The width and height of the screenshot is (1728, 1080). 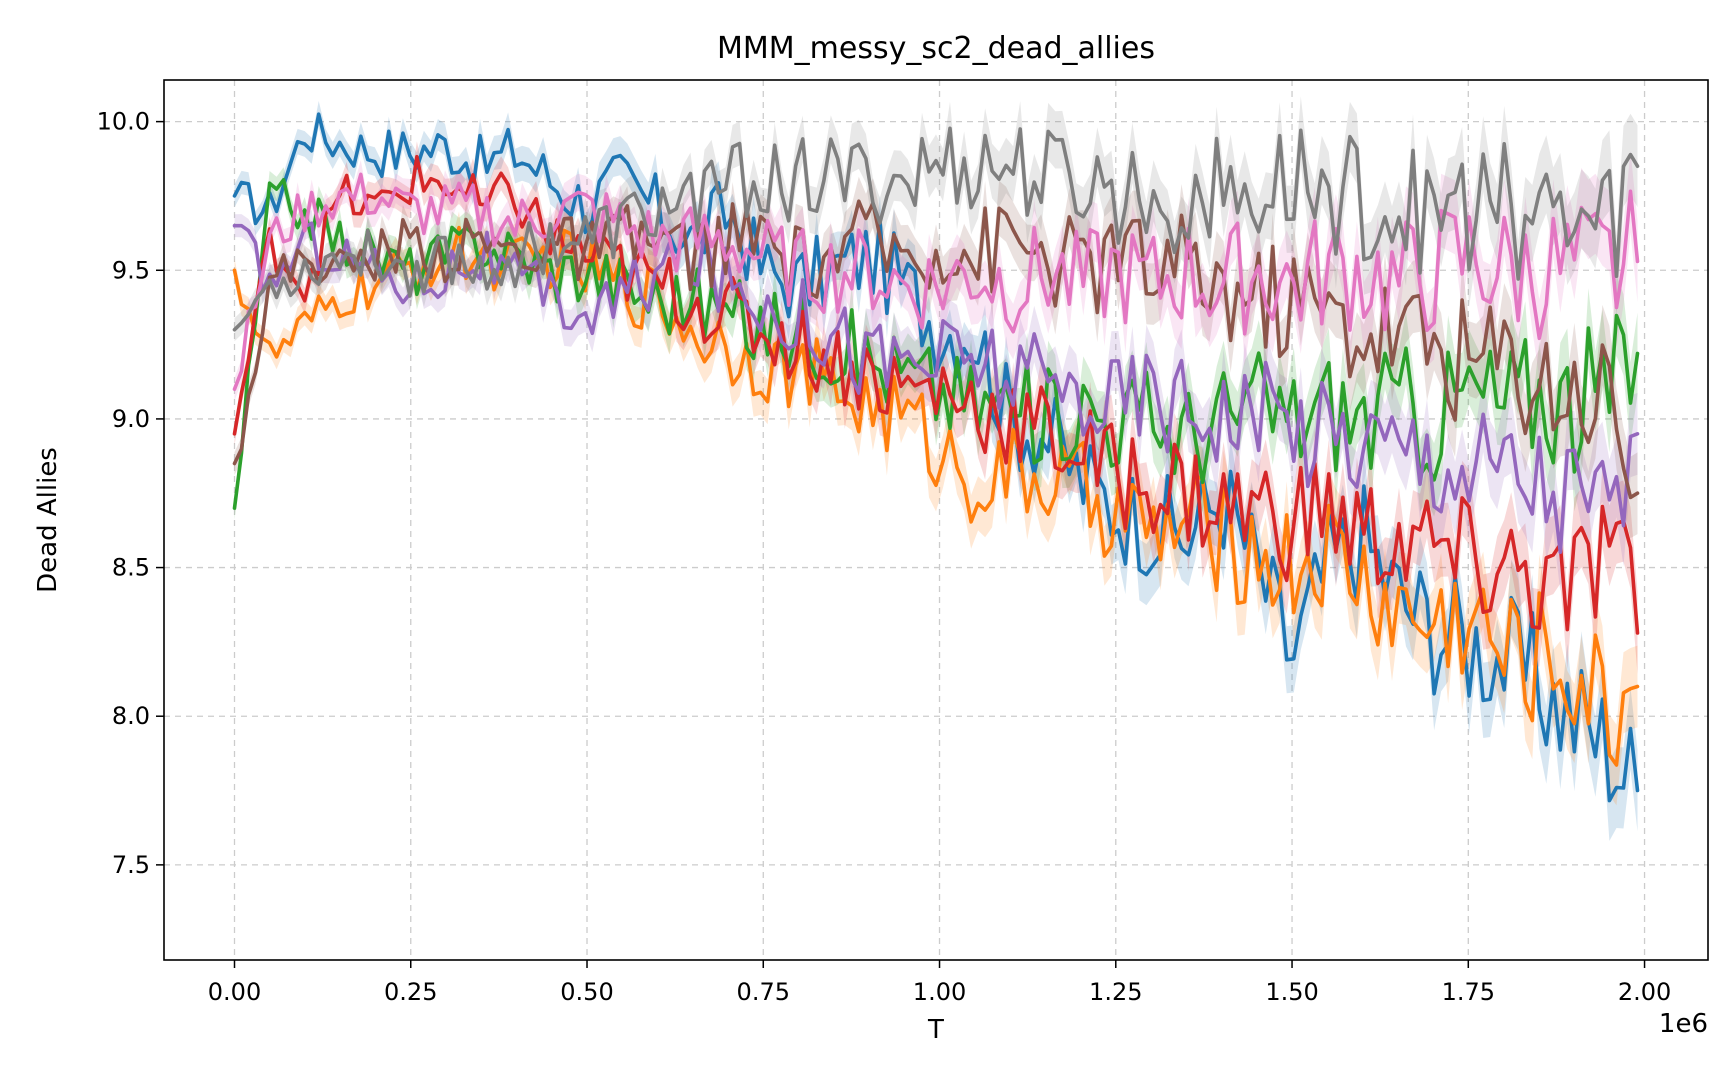 I want to click on x-tick-label: 2.00, so click(x=1644, y=992).